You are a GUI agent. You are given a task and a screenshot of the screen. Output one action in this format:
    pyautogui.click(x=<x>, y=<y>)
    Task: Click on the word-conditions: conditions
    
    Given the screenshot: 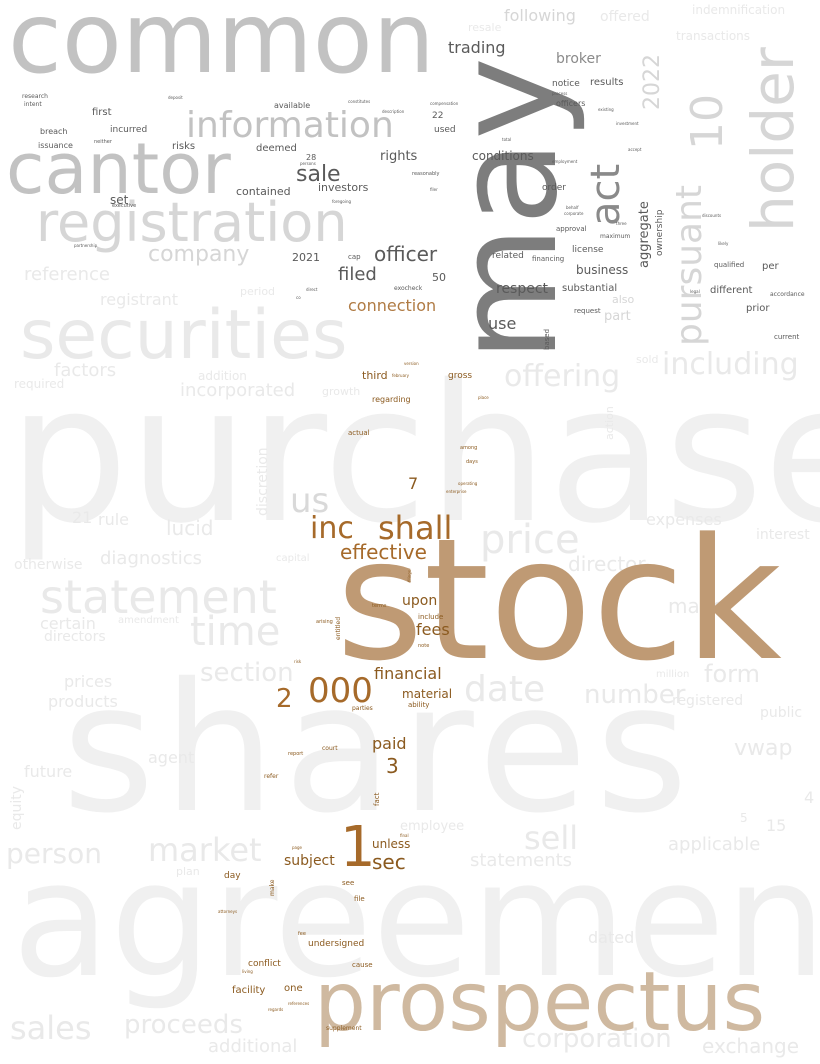 What is the action you would take?
    pyautogui.click(x=503, y=156)
    